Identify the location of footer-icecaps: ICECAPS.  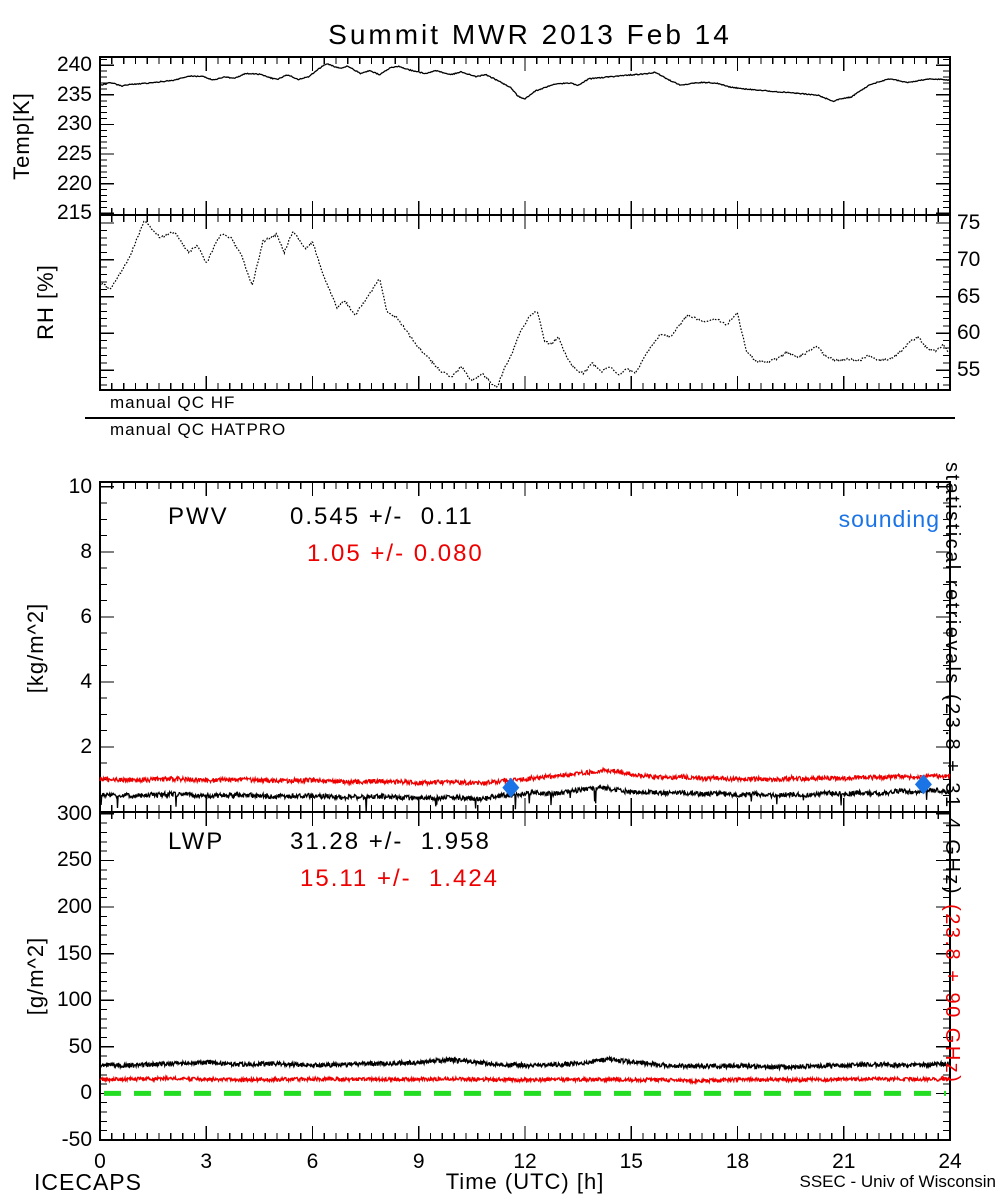
(88, 1182).